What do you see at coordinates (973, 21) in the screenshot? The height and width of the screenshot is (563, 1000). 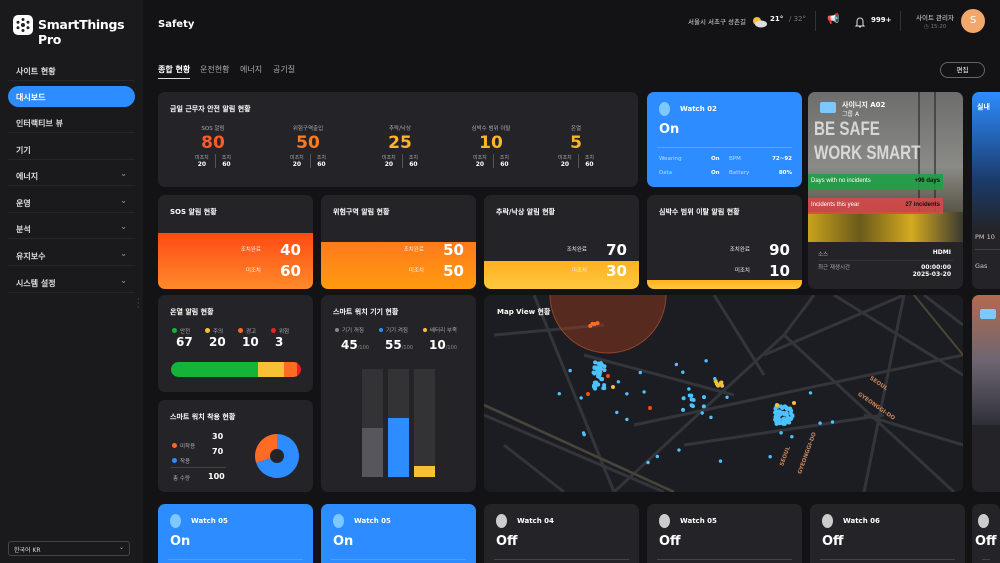 I see `avatar: S` at bounding box center [973, 21].